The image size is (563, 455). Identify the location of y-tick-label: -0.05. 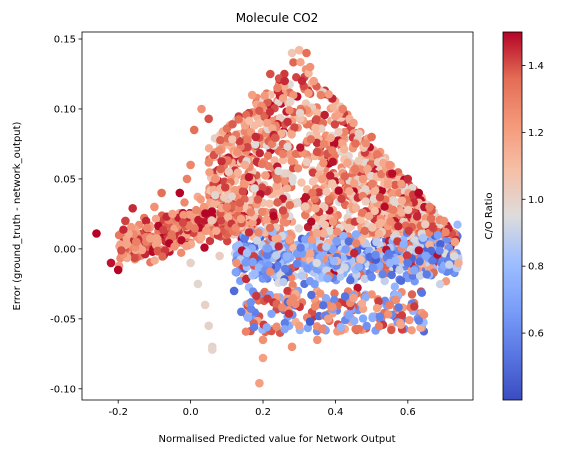
(63, 319).